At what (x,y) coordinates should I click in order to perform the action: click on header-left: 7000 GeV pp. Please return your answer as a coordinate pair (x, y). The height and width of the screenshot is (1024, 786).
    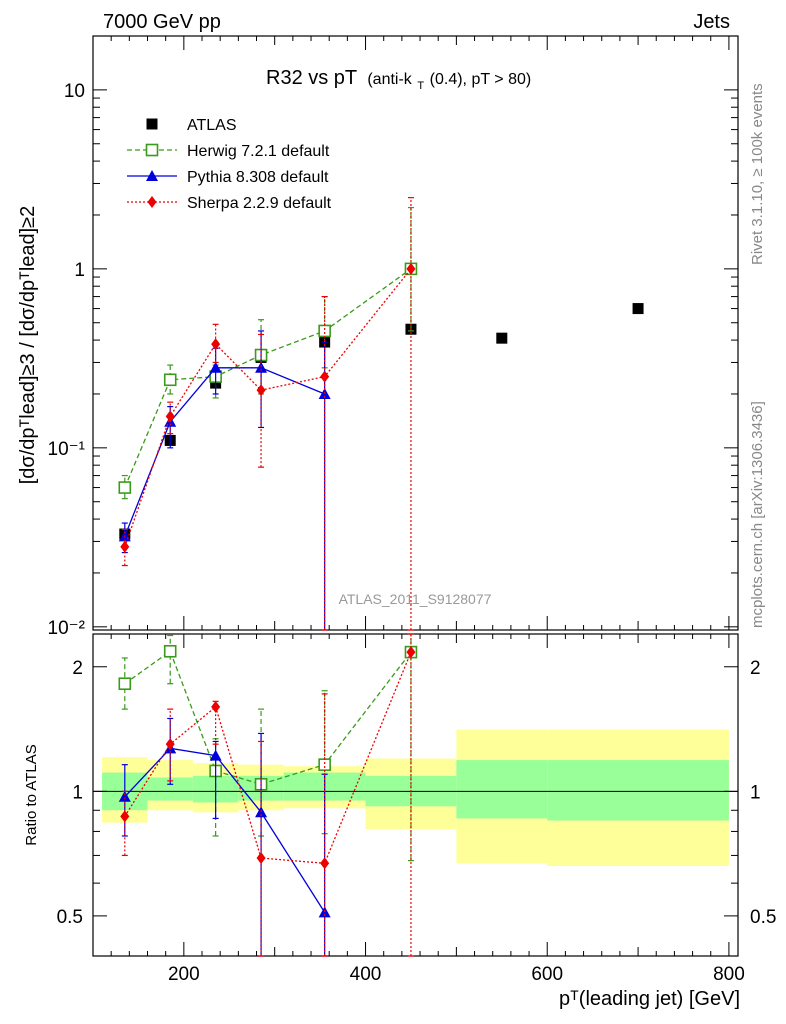
    Looking at the image, I should click on (162, 22).